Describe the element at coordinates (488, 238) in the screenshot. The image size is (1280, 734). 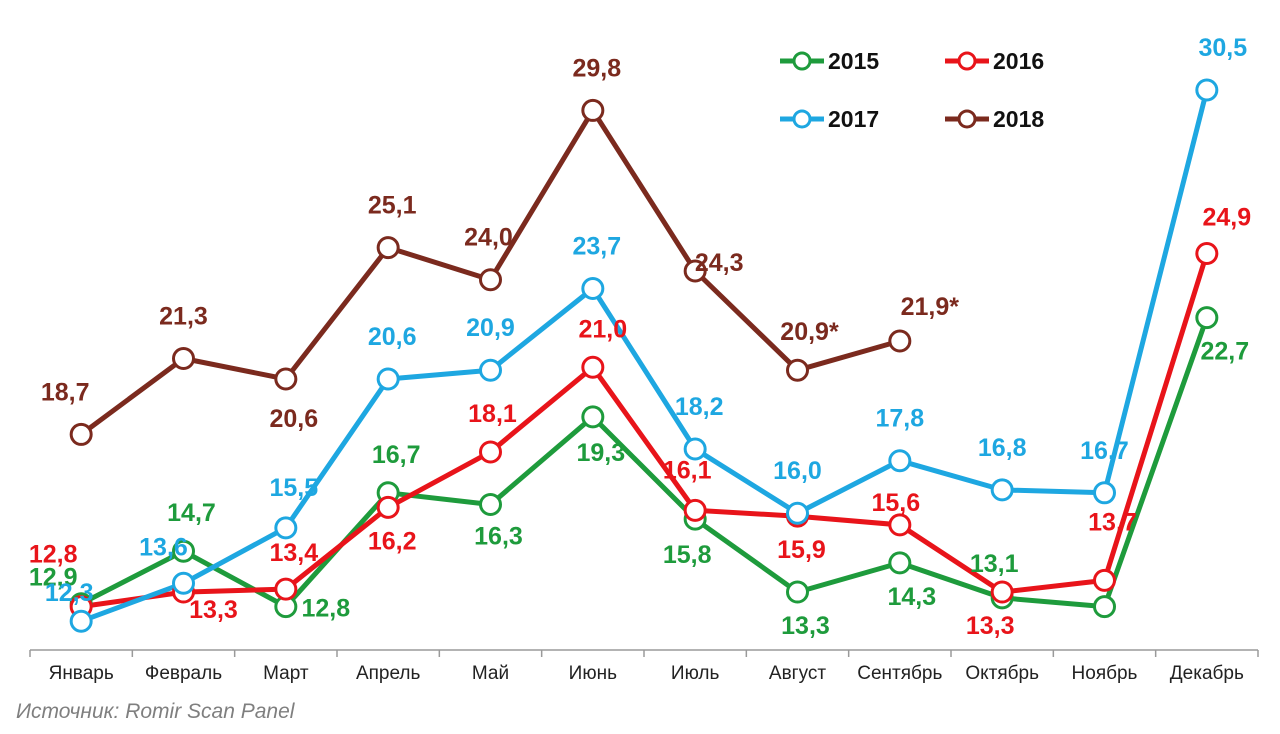
I see `data-label-2018: 24,0` at that location.